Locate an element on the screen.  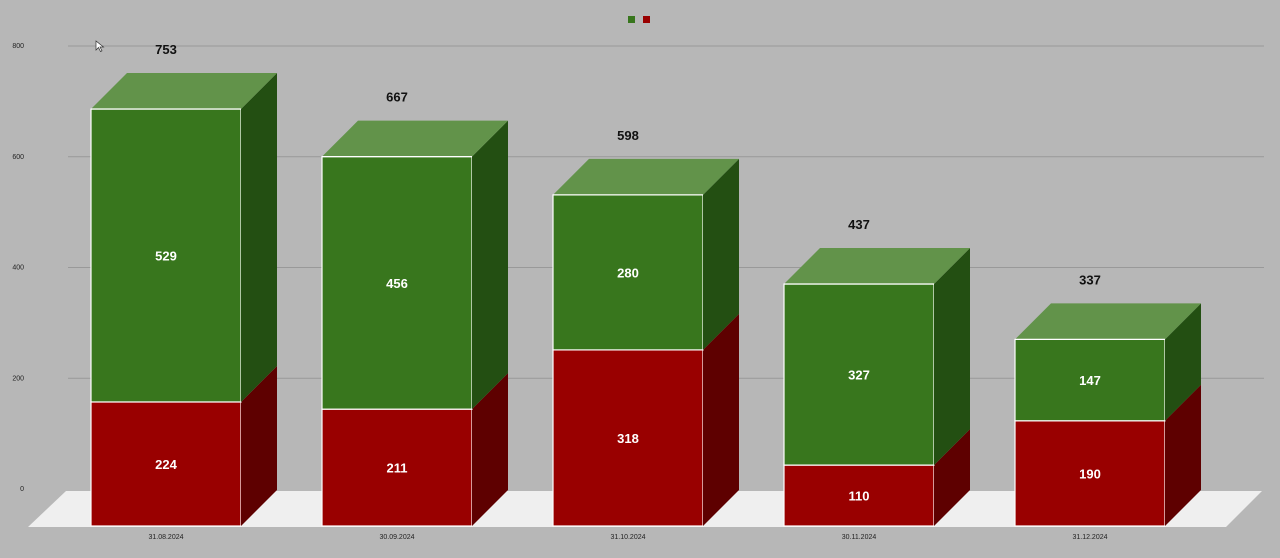
total-value-label: 437 is located at coordinates (859, 224).